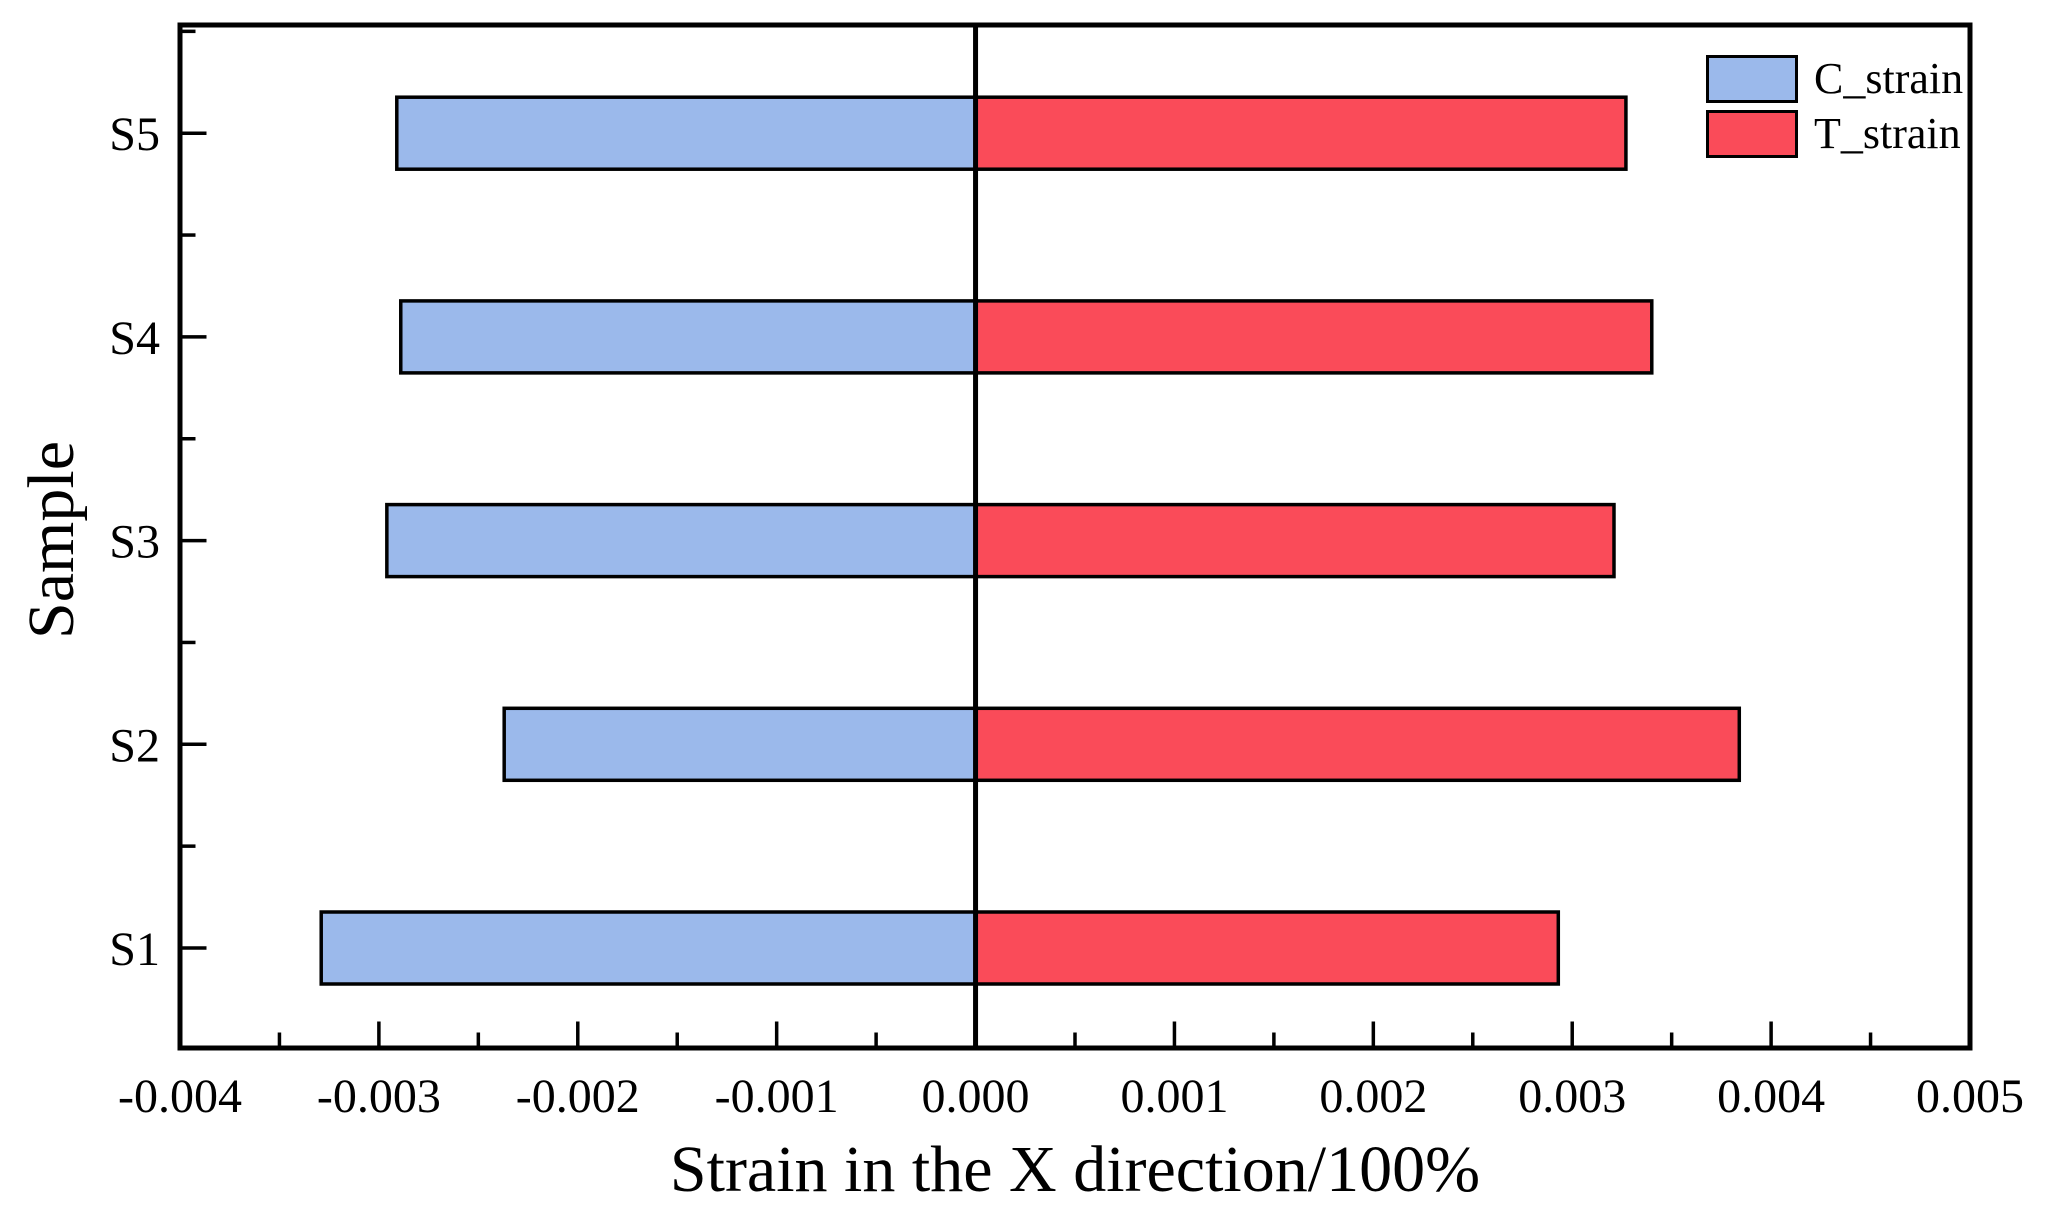  What do you see at coordinates (681, 540) in the screenshot?
I see `bar-c-strain-s3` at bounding box center [681, 540].